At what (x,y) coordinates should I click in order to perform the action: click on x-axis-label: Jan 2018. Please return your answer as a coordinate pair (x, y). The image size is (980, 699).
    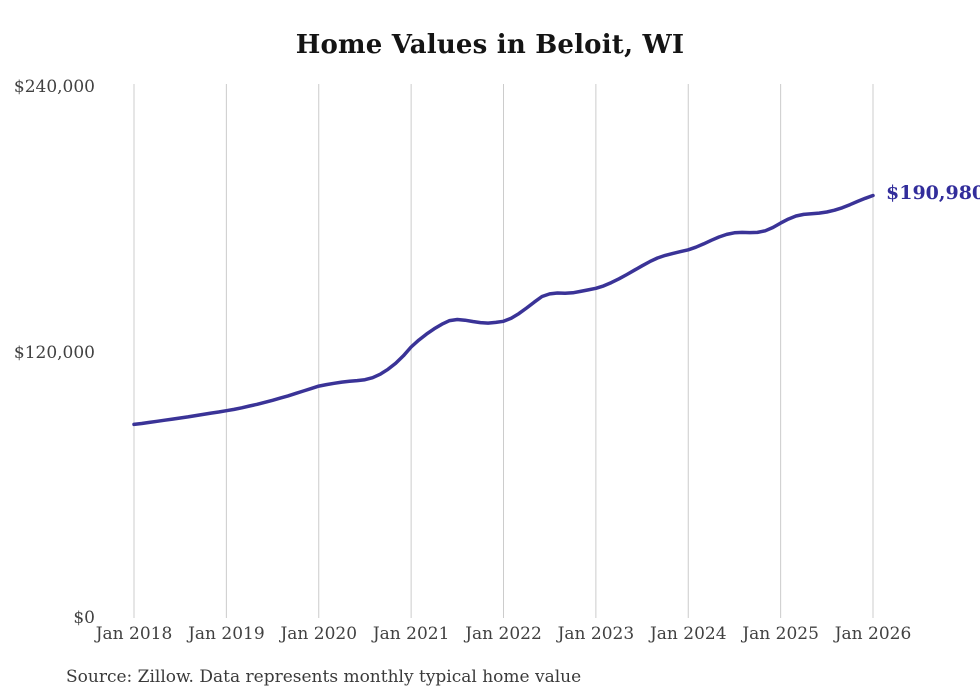
    Looking at the image, I should click on (134, 634).